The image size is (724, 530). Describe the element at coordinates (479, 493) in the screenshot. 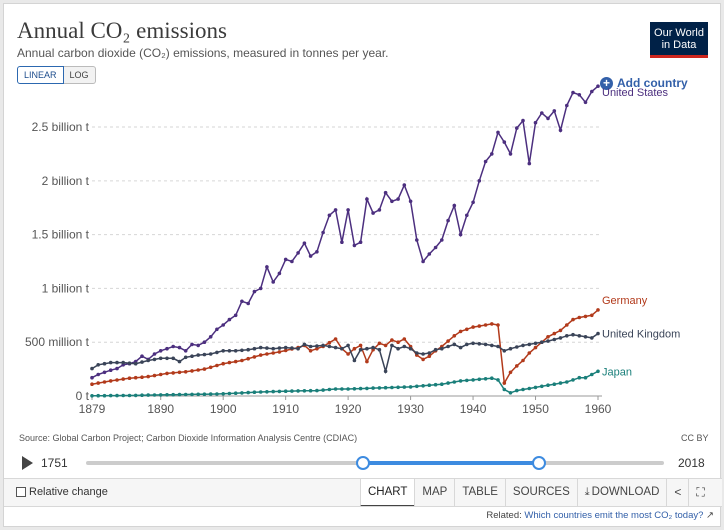

I see `tab-table: TABLE` at that location.